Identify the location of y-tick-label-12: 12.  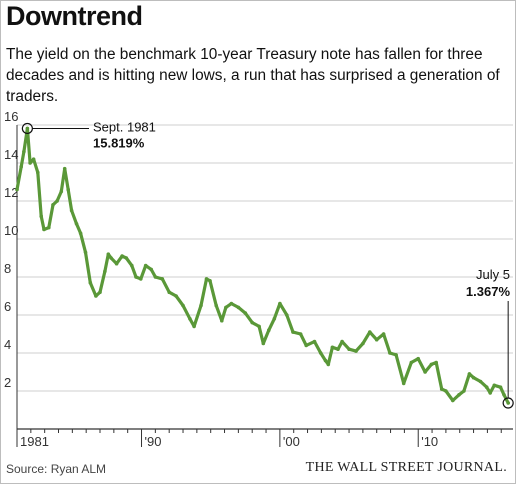
(11, 192).